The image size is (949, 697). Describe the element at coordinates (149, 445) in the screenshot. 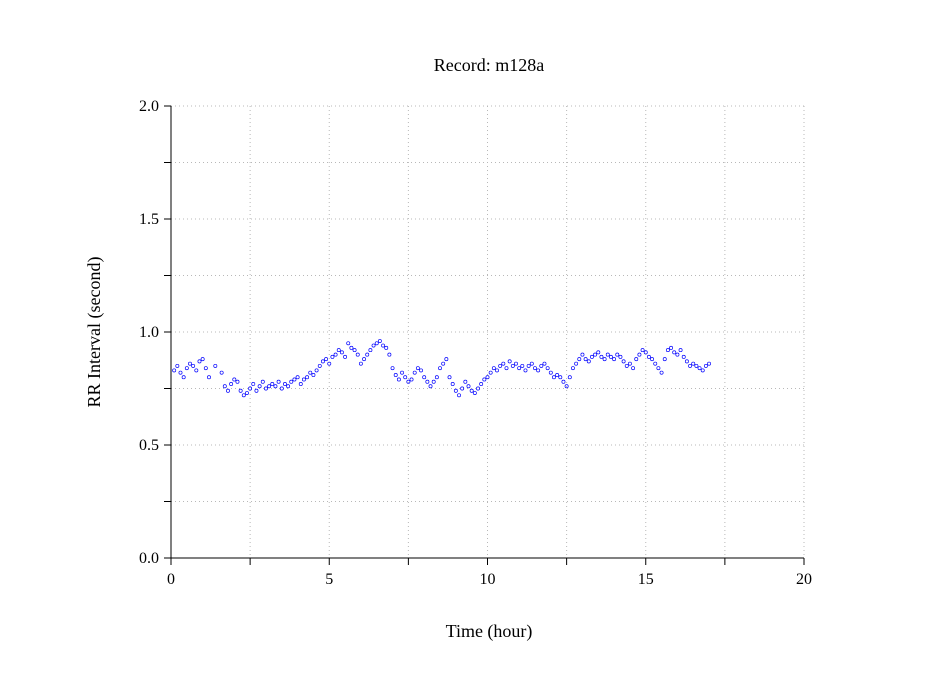

I see `y-tick-label: 0.5` at that location.